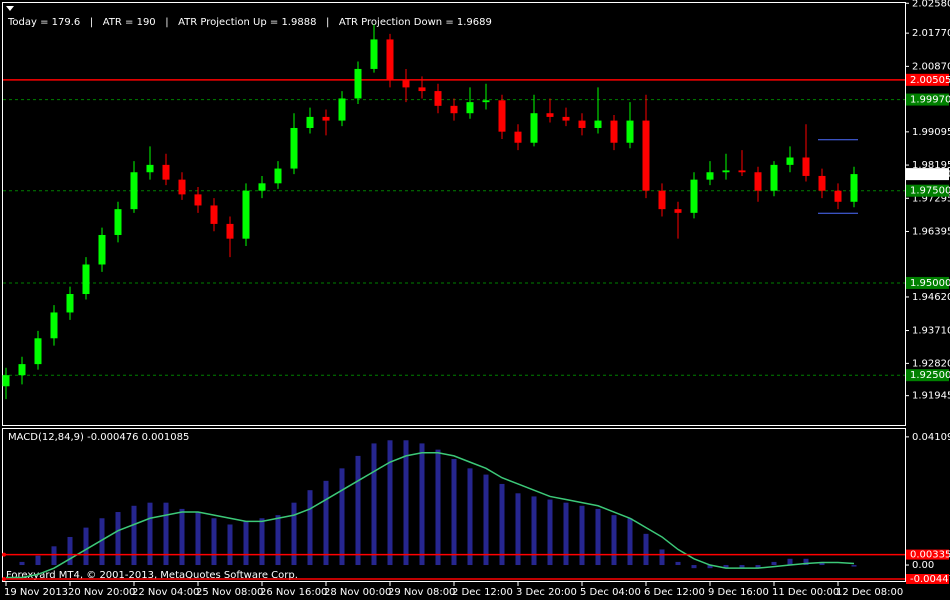  What do you see at coordinates (931, 4) in the screenshot?
I see `y-tick-label: 2.02580` at bounding box center [931, 4].